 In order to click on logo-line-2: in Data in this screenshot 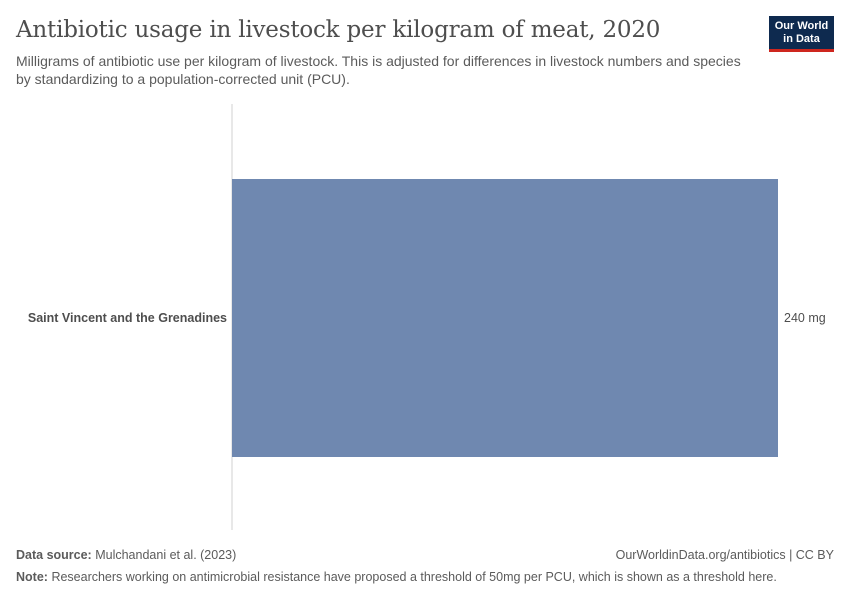, I will do `click(801, 39)`.